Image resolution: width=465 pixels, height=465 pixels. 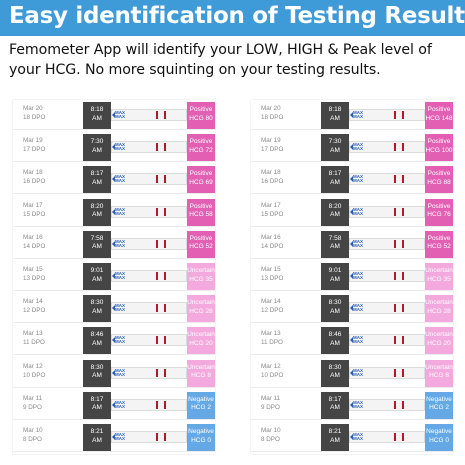 I want to click on time-label: 8:21, so click(x=335, y=431).